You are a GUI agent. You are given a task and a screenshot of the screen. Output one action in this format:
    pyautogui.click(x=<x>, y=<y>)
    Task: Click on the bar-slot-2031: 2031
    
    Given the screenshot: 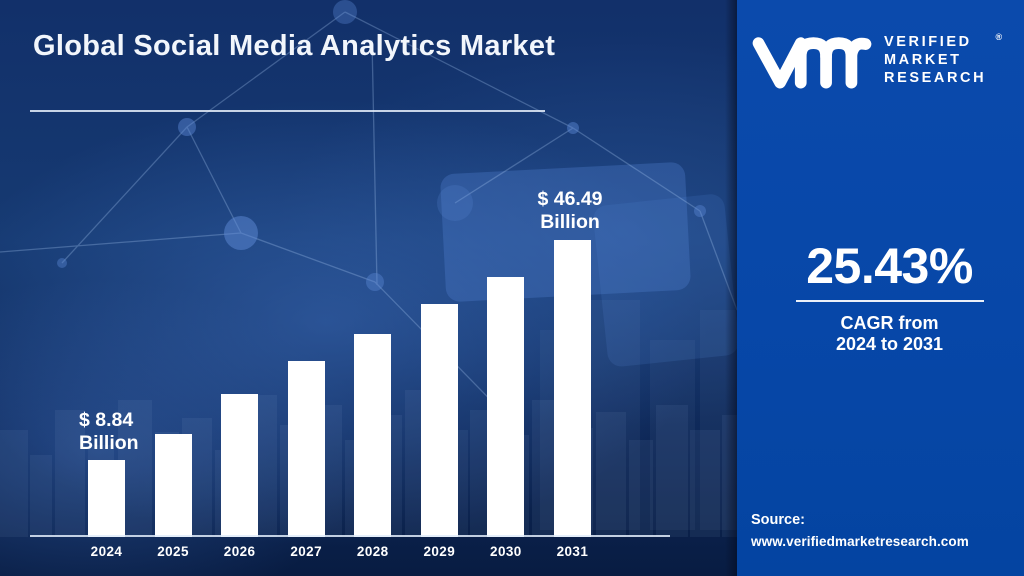 What is the action you would take?
    pyautogui.click(x=572, y=399)
    